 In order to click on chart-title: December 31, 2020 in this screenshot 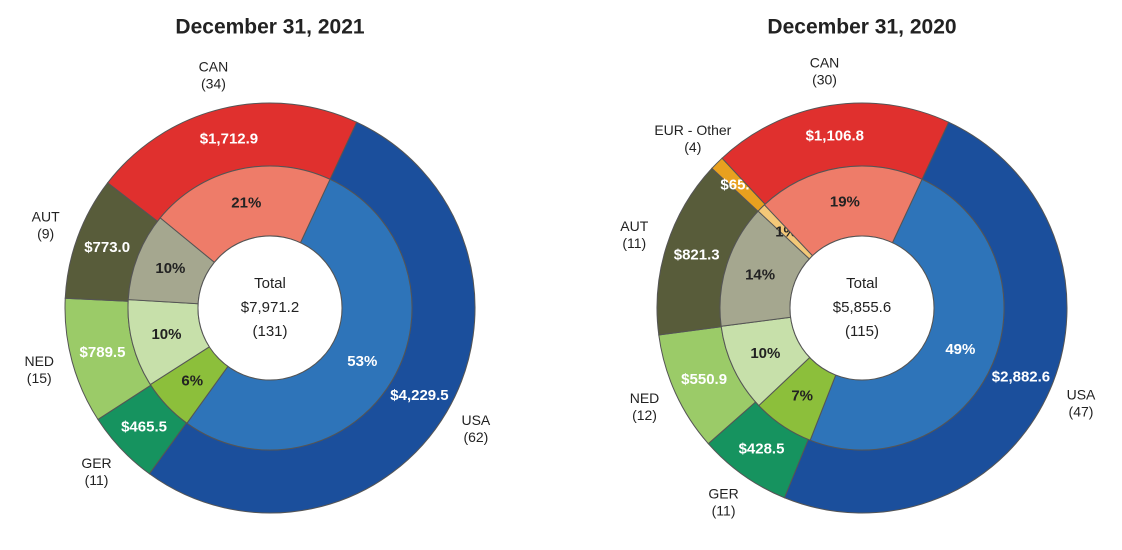, I will do `click(861, 27)`.